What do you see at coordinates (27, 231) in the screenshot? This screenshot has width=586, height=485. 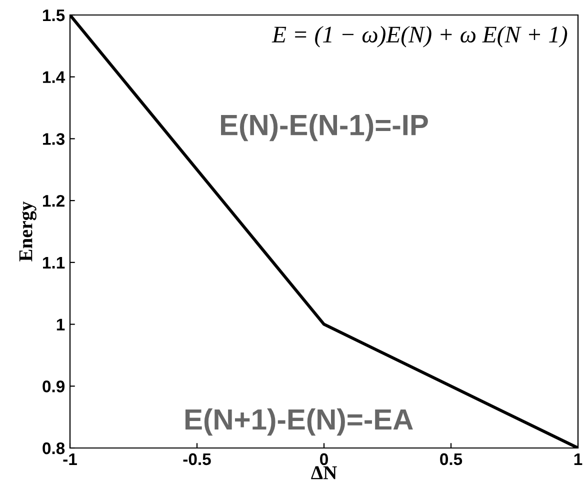 I see `y-axis-title: Energy` at bounding box center [27, 231].